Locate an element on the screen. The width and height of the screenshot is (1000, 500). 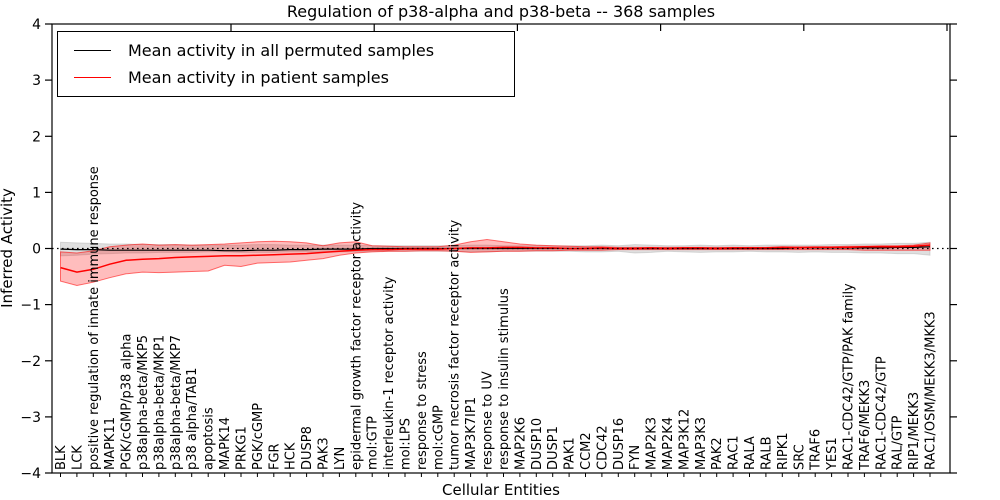
x-tick-label: PGK/cGMP/p38 alpha is located at coordinates (127, 402).